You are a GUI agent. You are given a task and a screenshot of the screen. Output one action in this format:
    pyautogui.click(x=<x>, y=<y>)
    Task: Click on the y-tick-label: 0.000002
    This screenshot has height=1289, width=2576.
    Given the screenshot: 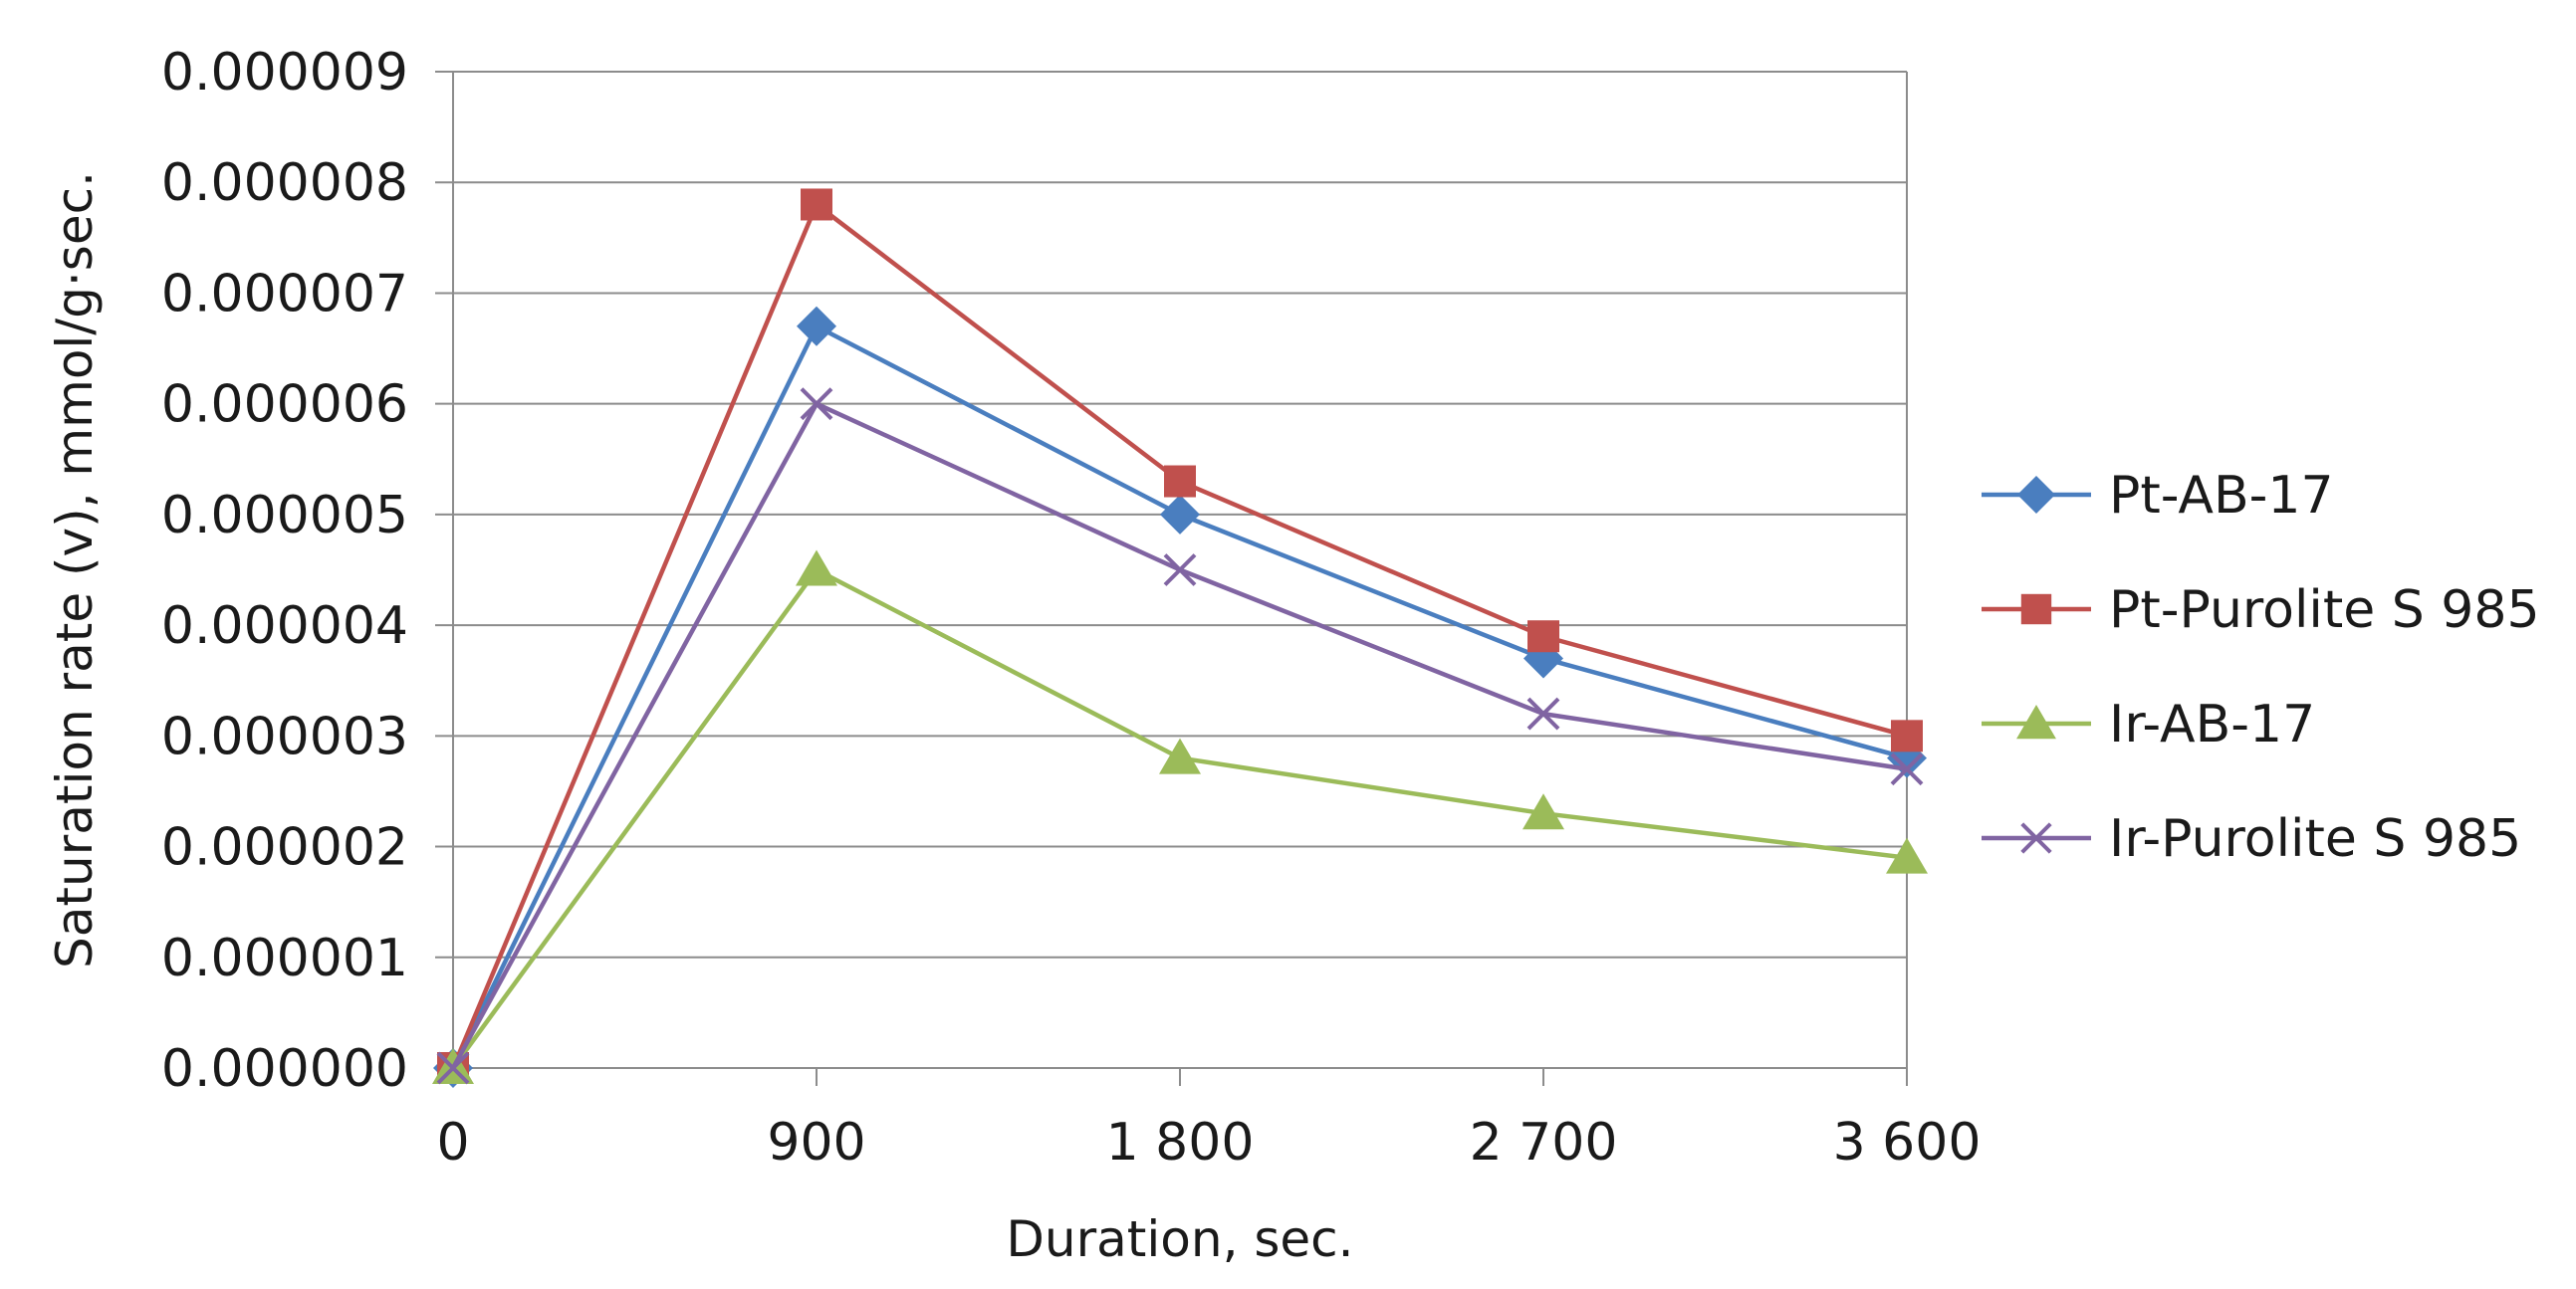 What is the action you would take?
    pyautogui.click(x=284, y=848)
    